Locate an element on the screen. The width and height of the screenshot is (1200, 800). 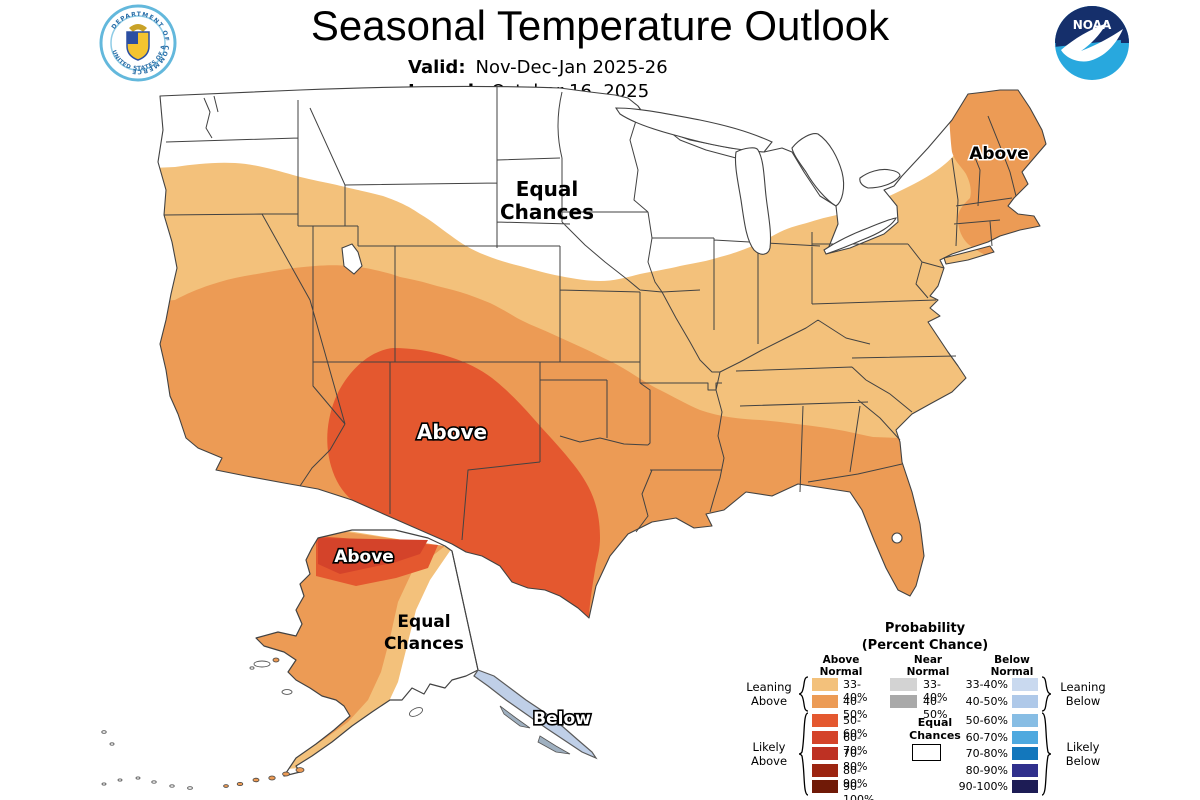
group-likely-below: Likely Below is located at coordinates (1083, 754).